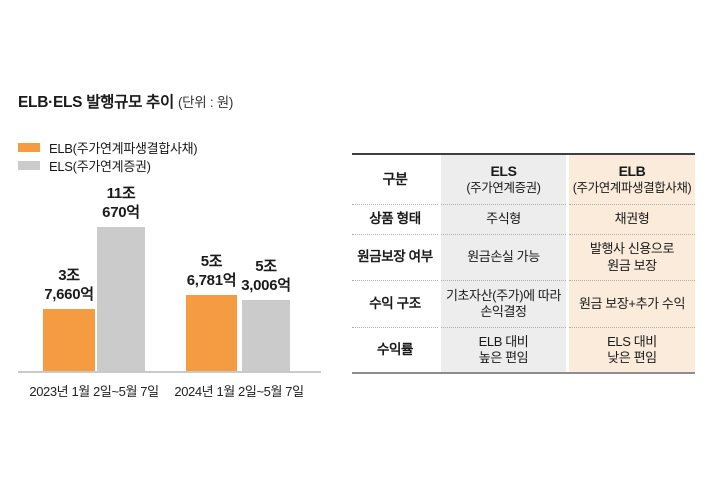 This screenshot has height=500, width=720. Describe the element at coordinates (239, 391) in the screenshot. I see `x-axis-label-2024: 2024년 1월 2일~5월 7일` at that location.